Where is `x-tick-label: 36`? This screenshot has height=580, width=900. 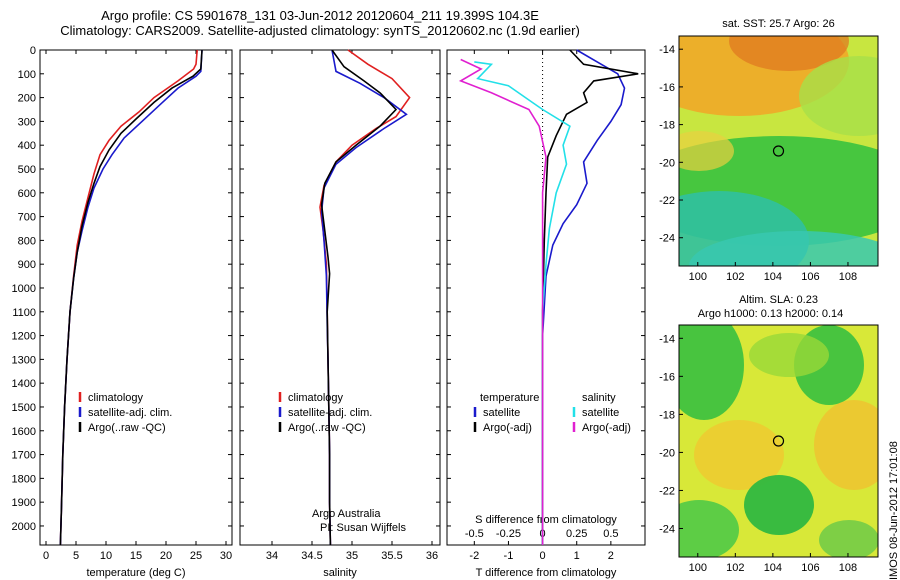
x-tick-label: 36 is located at coordinates (432, 556).